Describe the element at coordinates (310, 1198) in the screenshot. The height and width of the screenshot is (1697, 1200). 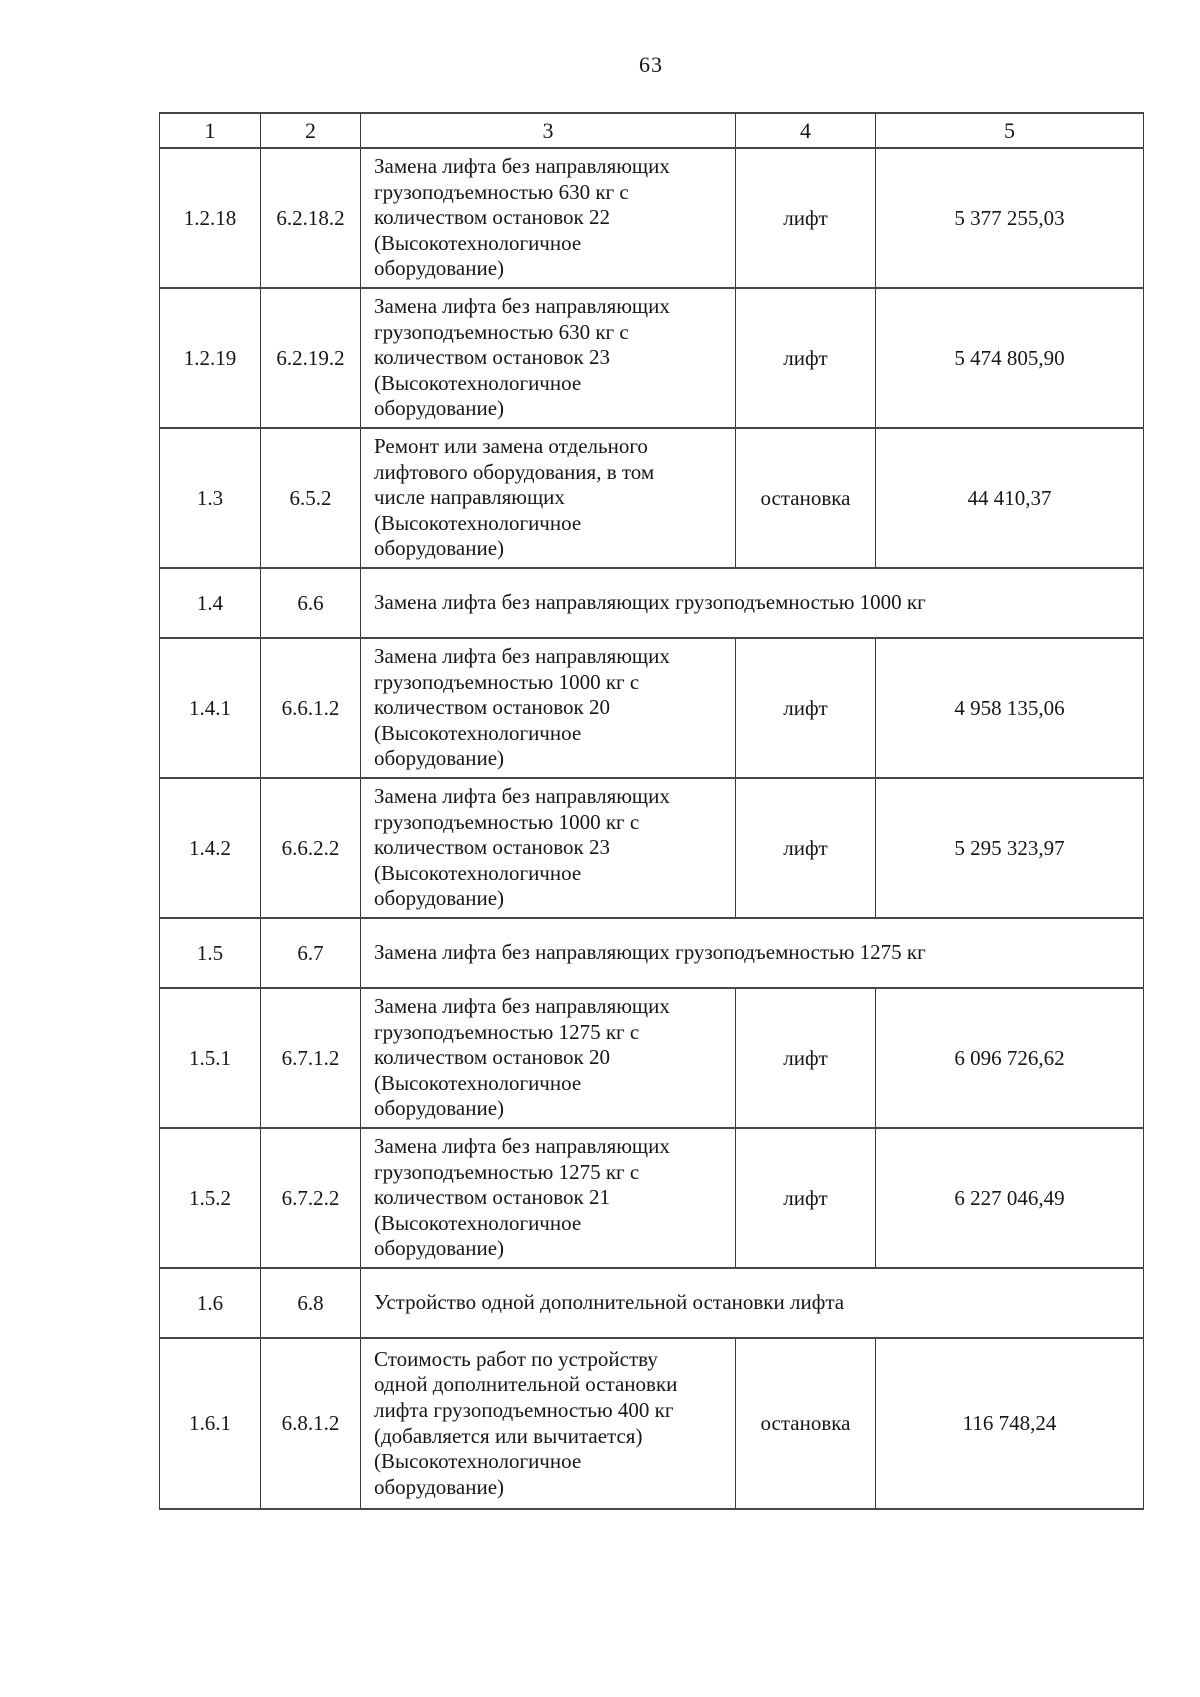
I see `item-code-cell: 6.7.2.2` at that location.